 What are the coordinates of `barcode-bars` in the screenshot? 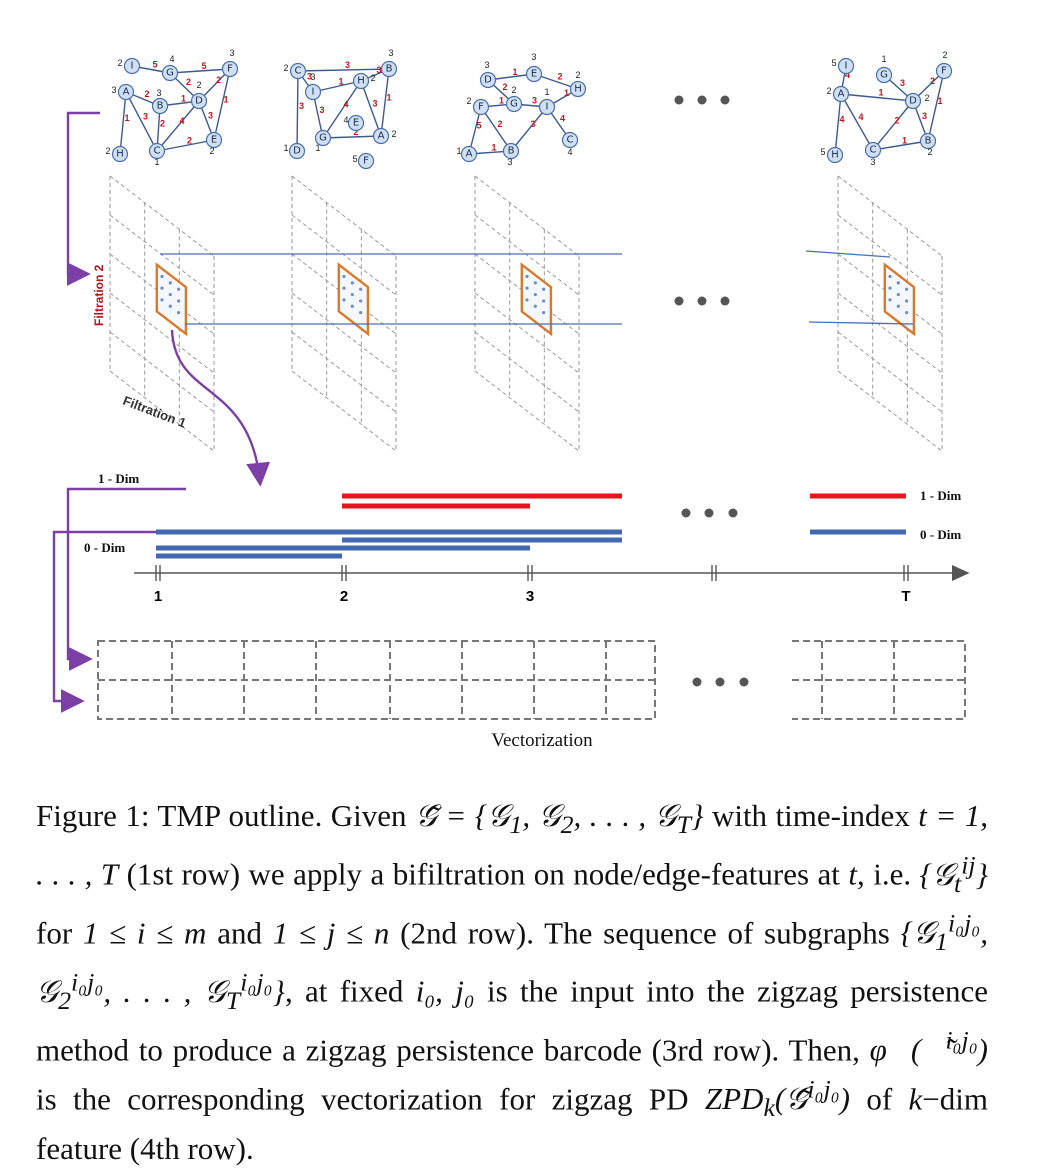 It's located at (531, 526).